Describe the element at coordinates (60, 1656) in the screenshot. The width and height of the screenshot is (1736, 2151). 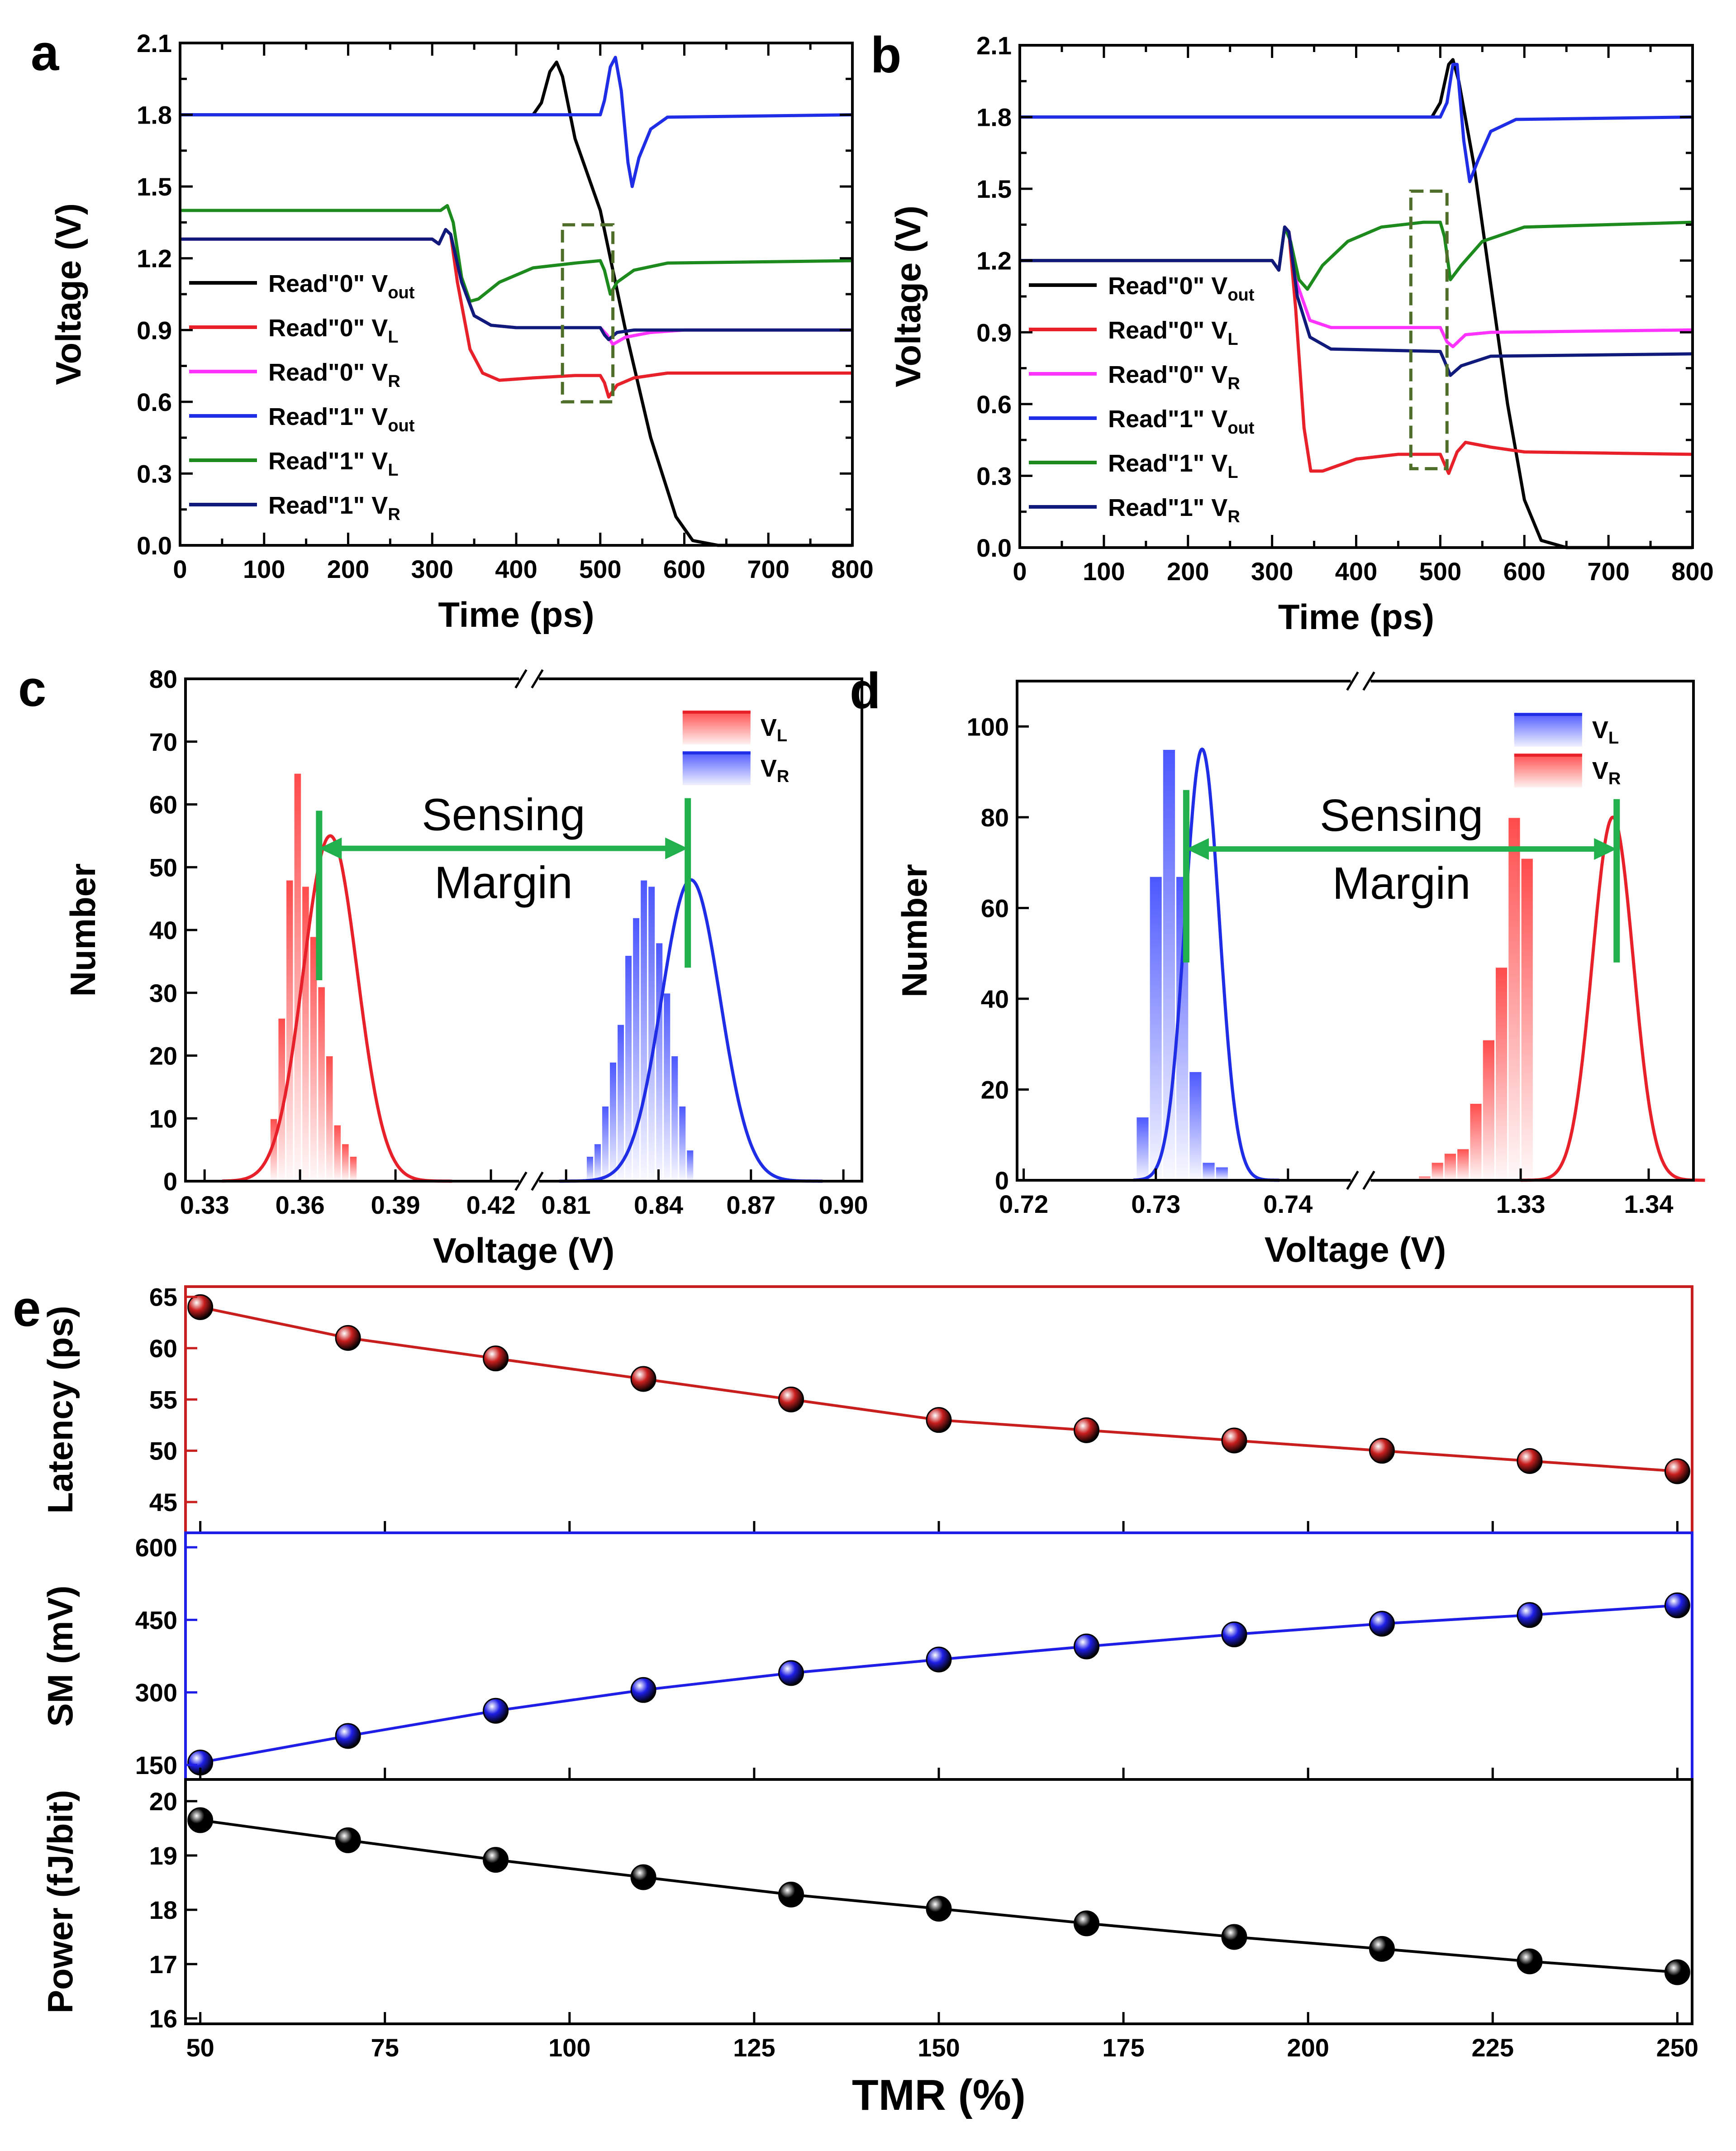
I see `y-axis-label: SM (mV)` at that location.